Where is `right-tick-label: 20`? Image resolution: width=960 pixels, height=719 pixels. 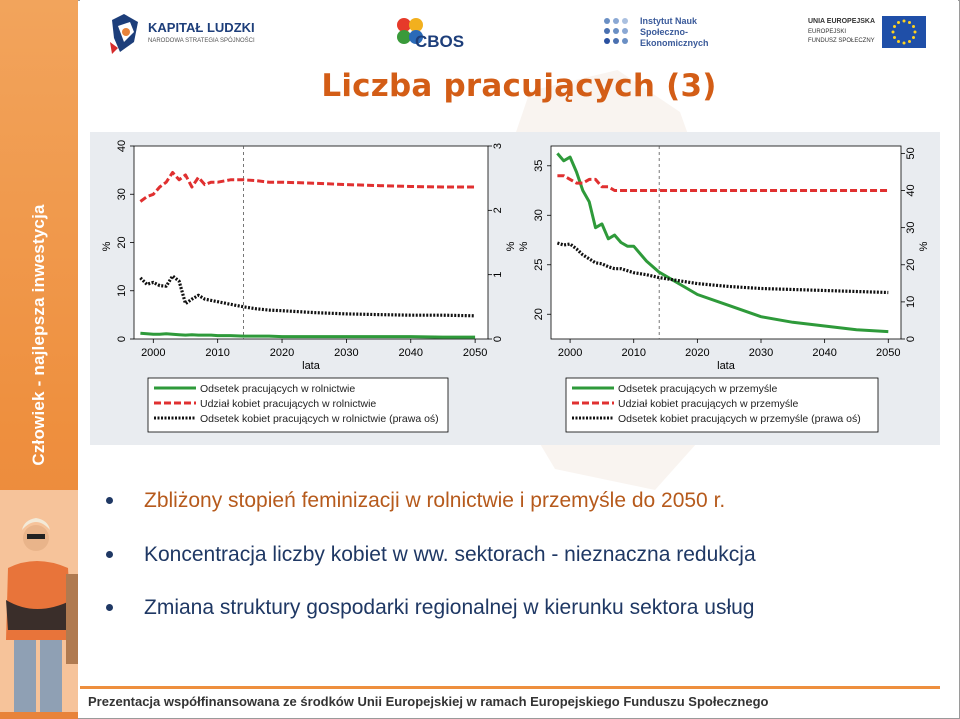 right-tick-label: 20 is located at coordinates (911, 265).